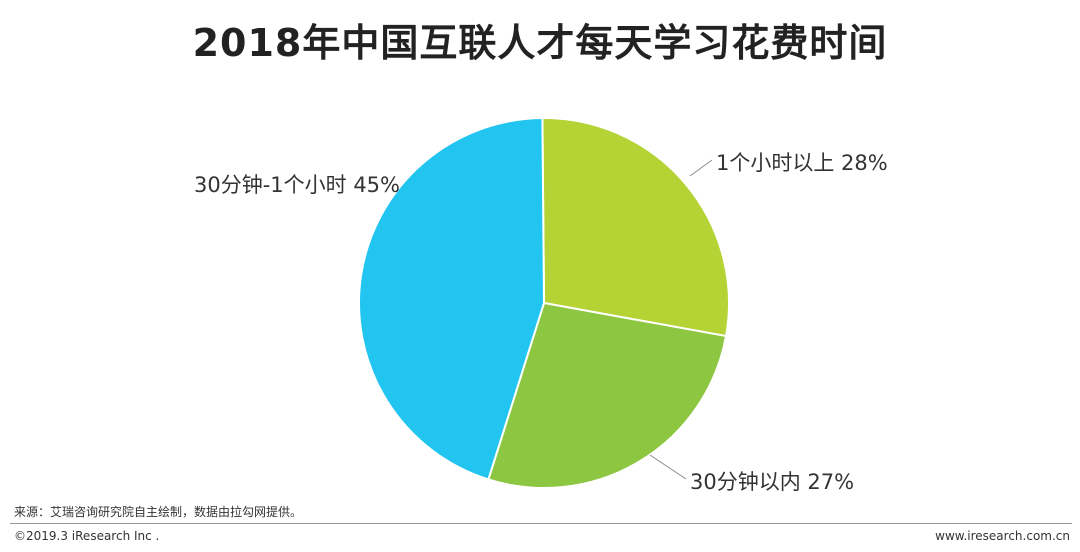 The width and height of the screenshot is (1080, 552). Describe the element at coordinates (681, 319) in the screenshot. I see `leader-lines` at that location.